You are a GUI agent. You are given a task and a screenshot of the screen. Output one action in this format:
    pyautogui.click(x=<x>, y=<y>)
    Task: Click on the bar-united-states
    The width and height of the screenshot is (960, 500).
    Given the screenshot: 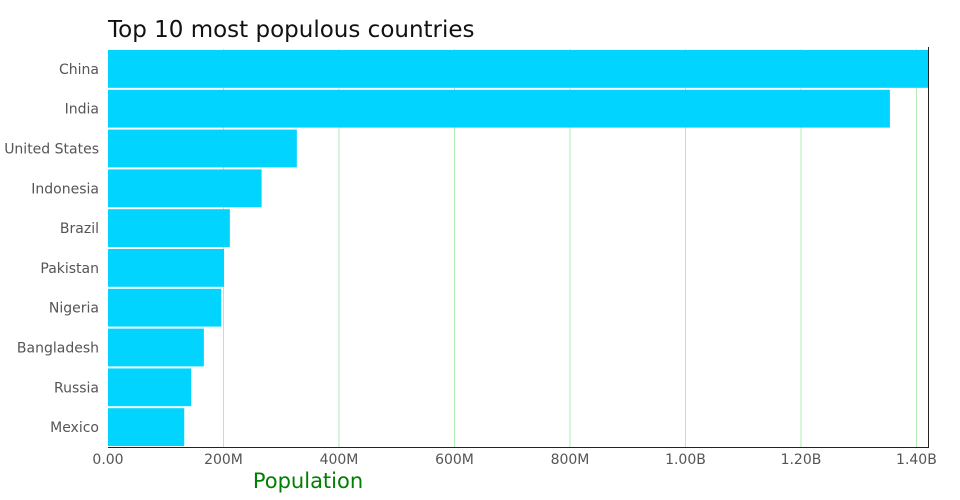 What is the action you would take?
    pyautogui.click(x=202, y=148)
    